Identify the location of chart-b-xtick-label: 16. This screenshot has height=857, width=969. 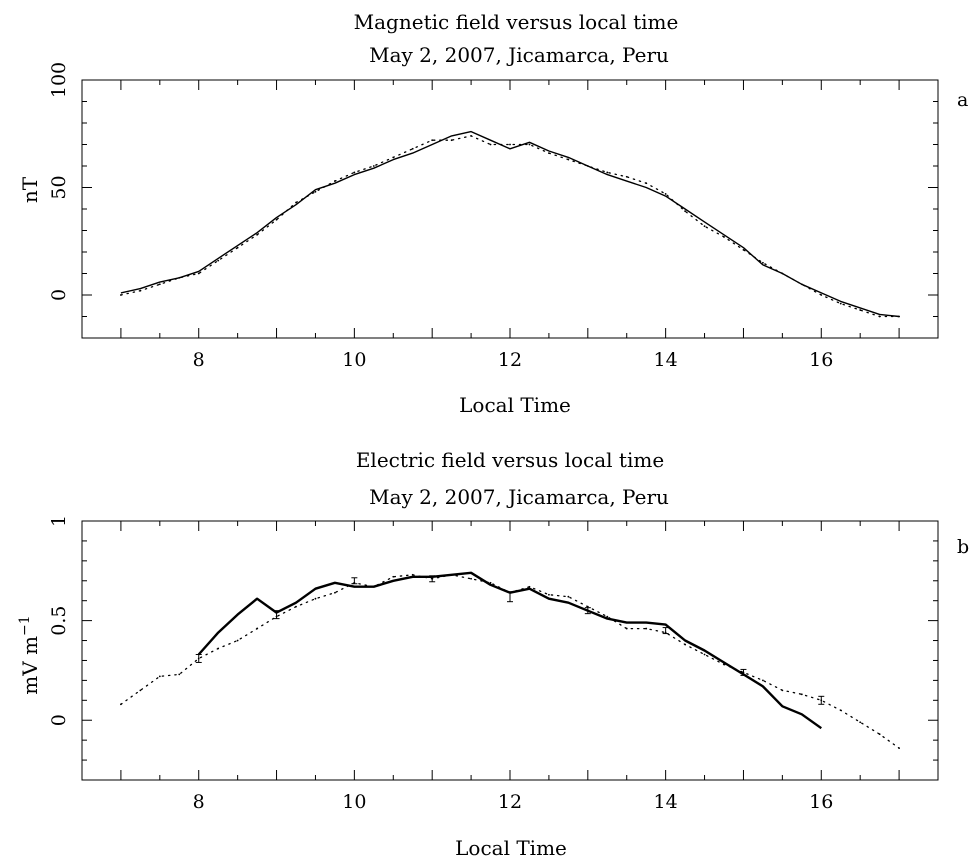
(821, 802).